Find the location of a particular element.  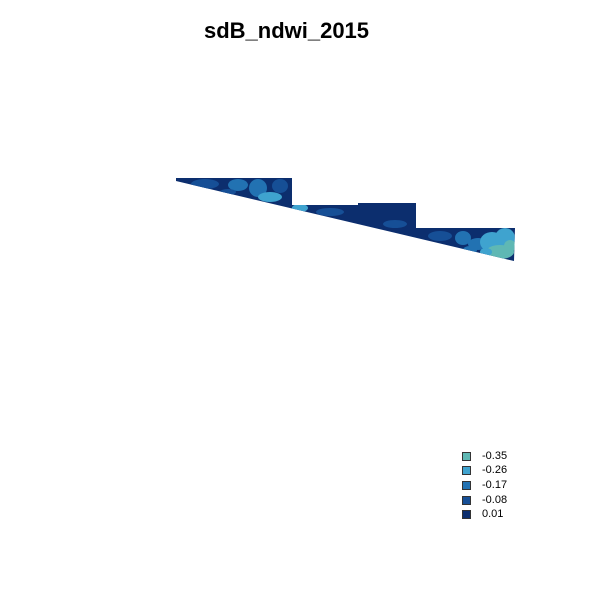

legend-label: -0.26 is located at coordinates (495, 470).